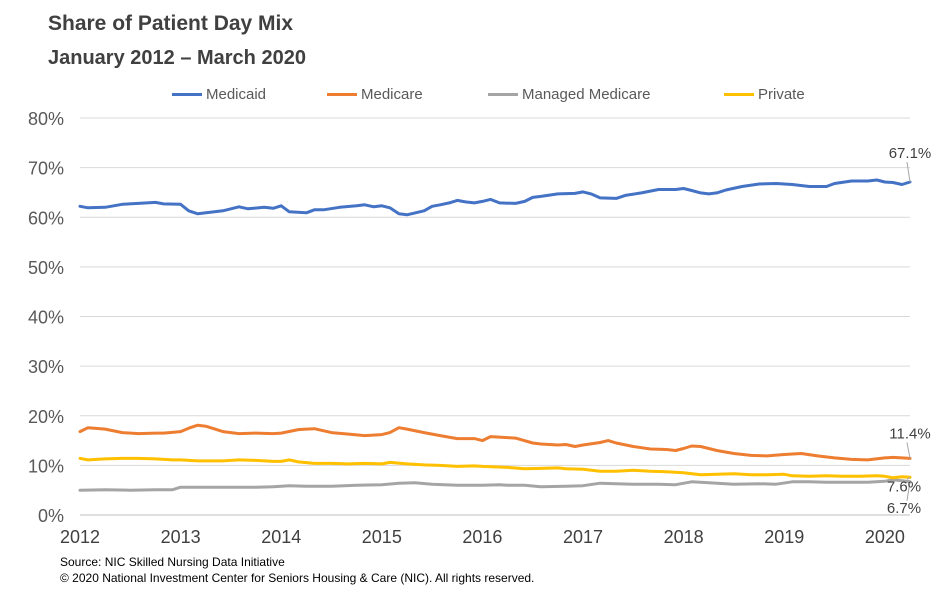 This screenshot has width=950, height=592. Describe the element at coordinates (908, 172) in the screenshot. I see `data-label-leader-medicaid` at that location.